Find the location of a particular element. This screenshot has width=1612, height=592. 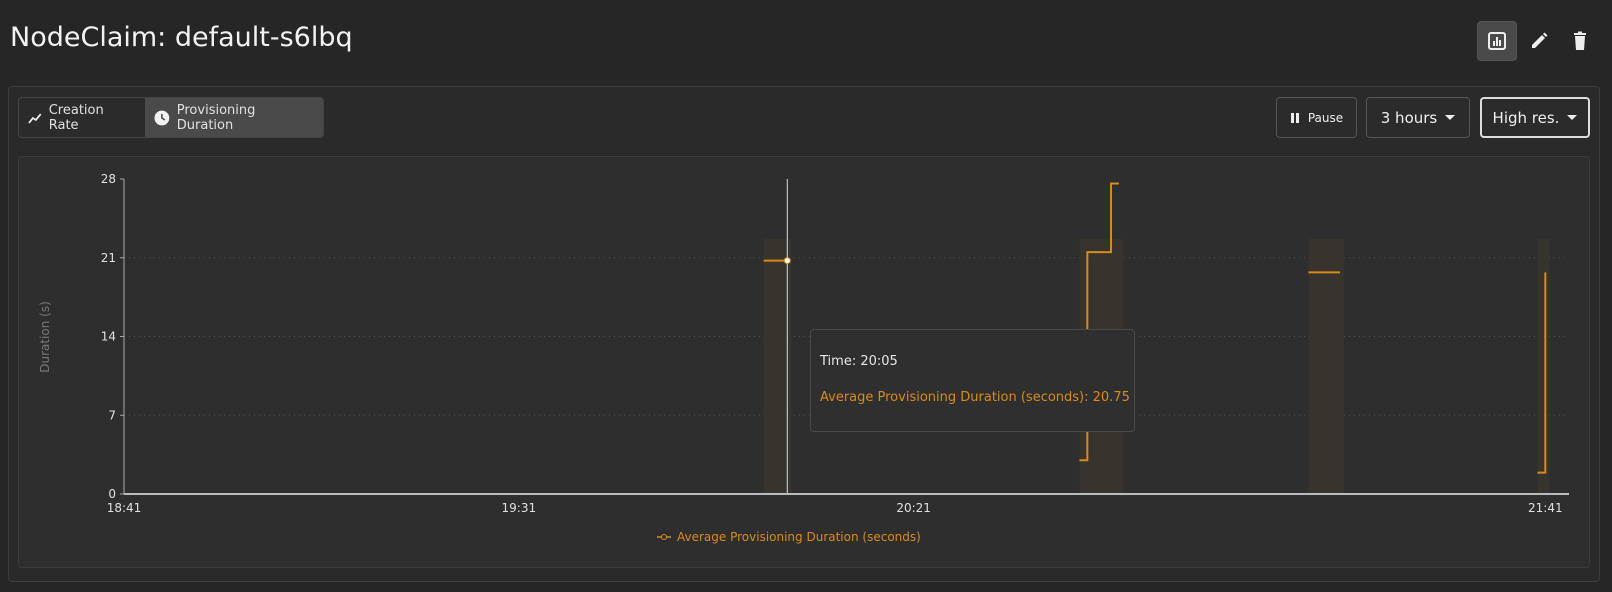

x-tick-label: 18:41 is located at coordinates (124, 508).